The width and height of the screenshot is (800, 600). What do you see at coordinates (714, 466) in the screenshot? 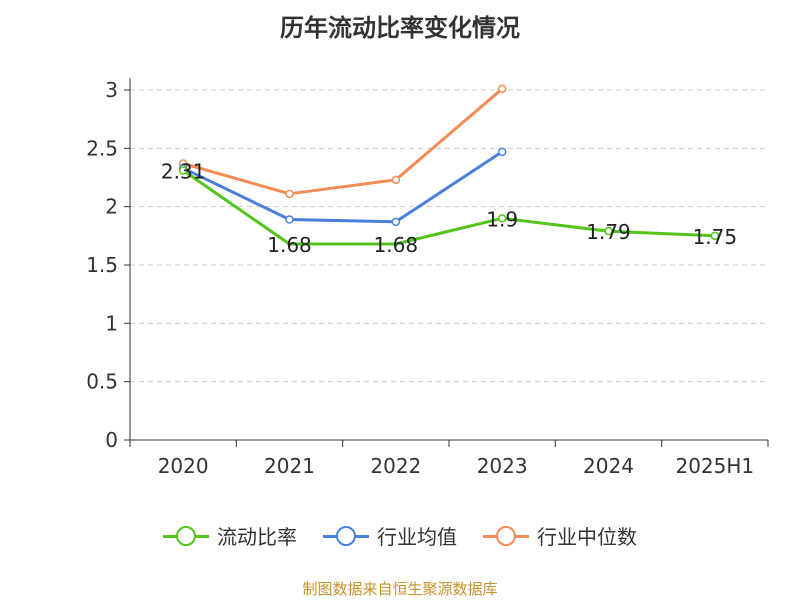
I see `x-tick-label: 2025H1` at bounding box center [714, 466].